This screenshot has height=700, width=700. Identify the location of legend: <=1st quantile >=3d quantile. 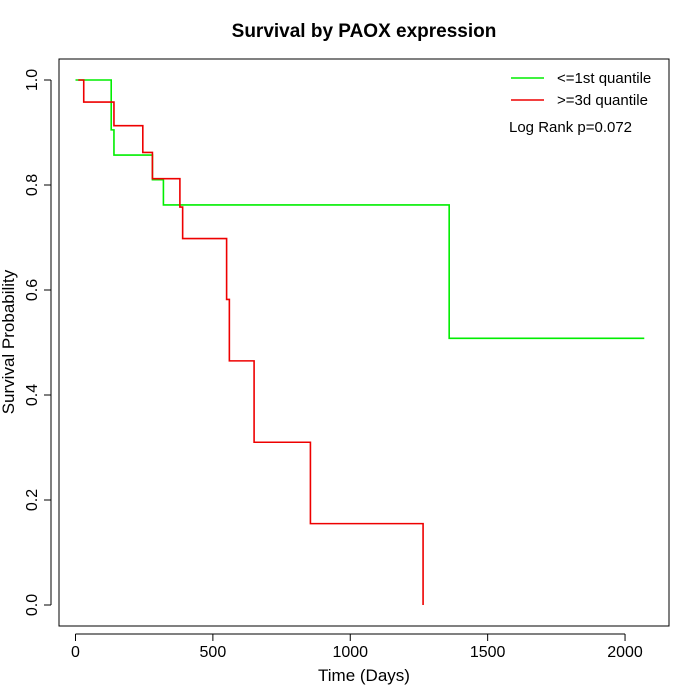
(581, 89).